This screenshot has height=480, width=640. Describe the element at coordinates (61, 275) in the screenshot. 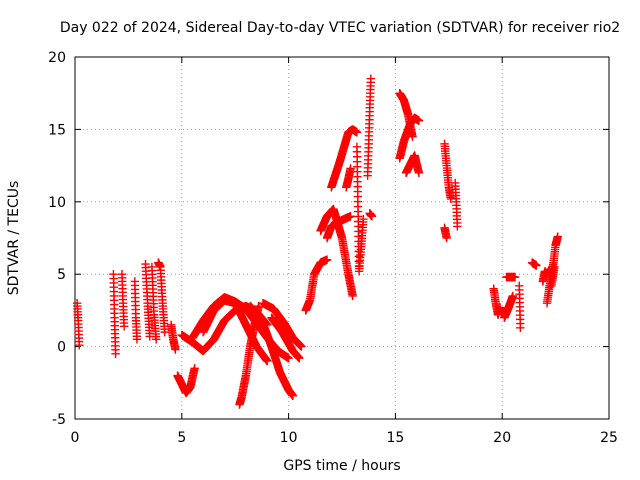

I see `y-tick-label: 5` at that location.